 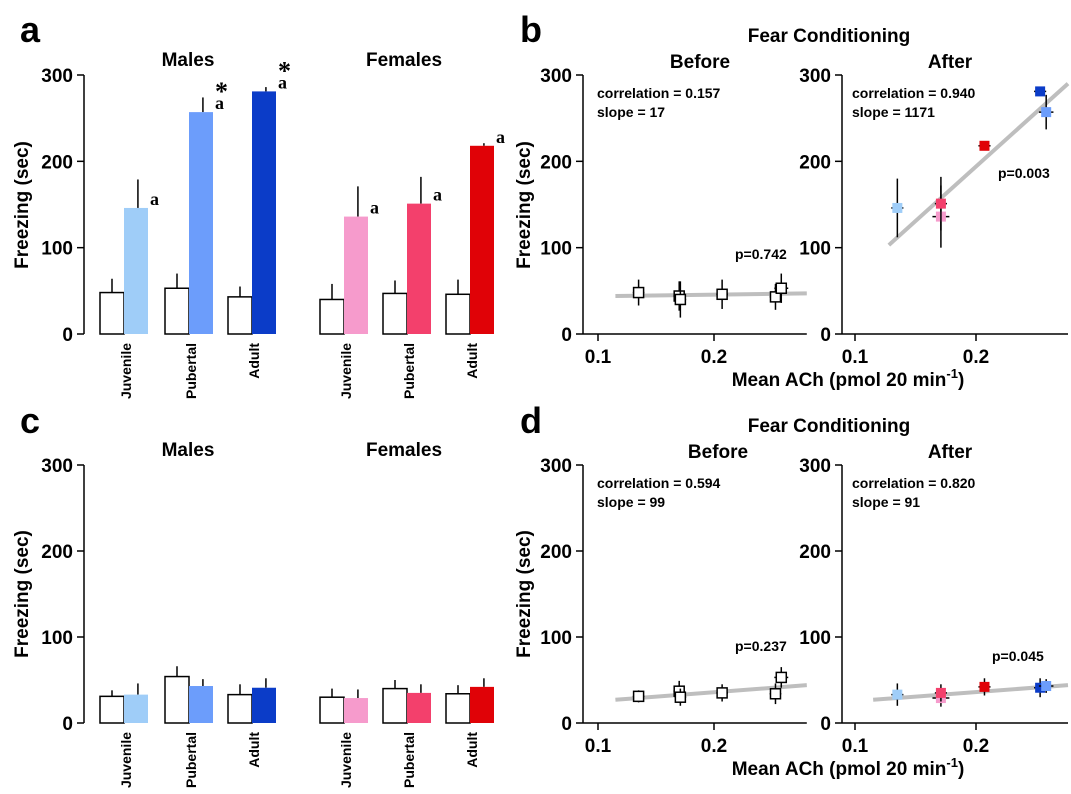 I want to click on panel-label: a, so click(x=30, y=29).